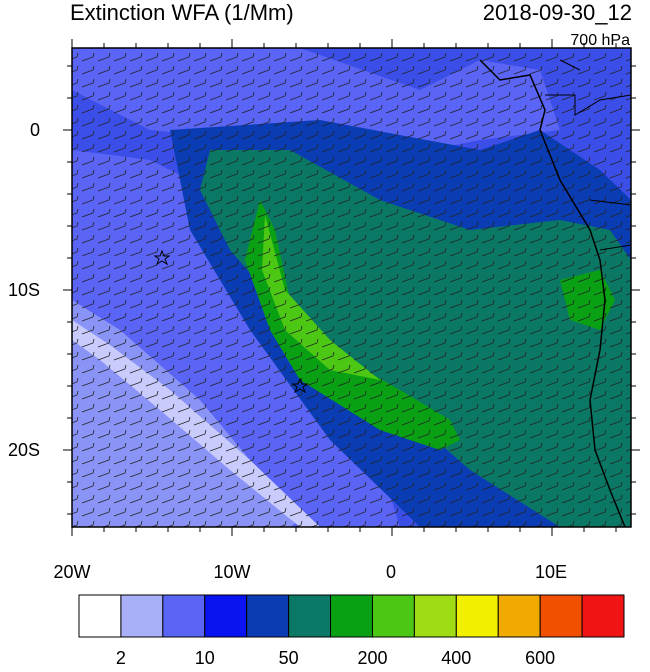 The width and height of the screenshot is (650, 672). I want to click on colorbar-label: 200, so click(372, 657).